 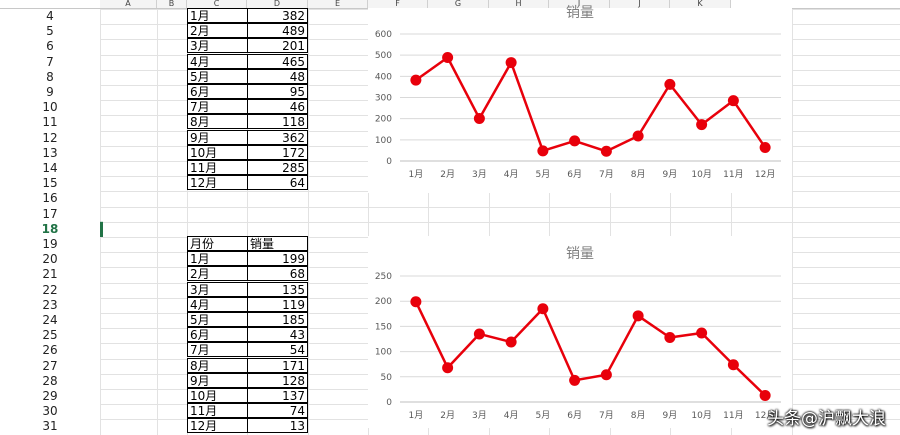 I want to click on row-header: 31, so click(x=50, y=427).